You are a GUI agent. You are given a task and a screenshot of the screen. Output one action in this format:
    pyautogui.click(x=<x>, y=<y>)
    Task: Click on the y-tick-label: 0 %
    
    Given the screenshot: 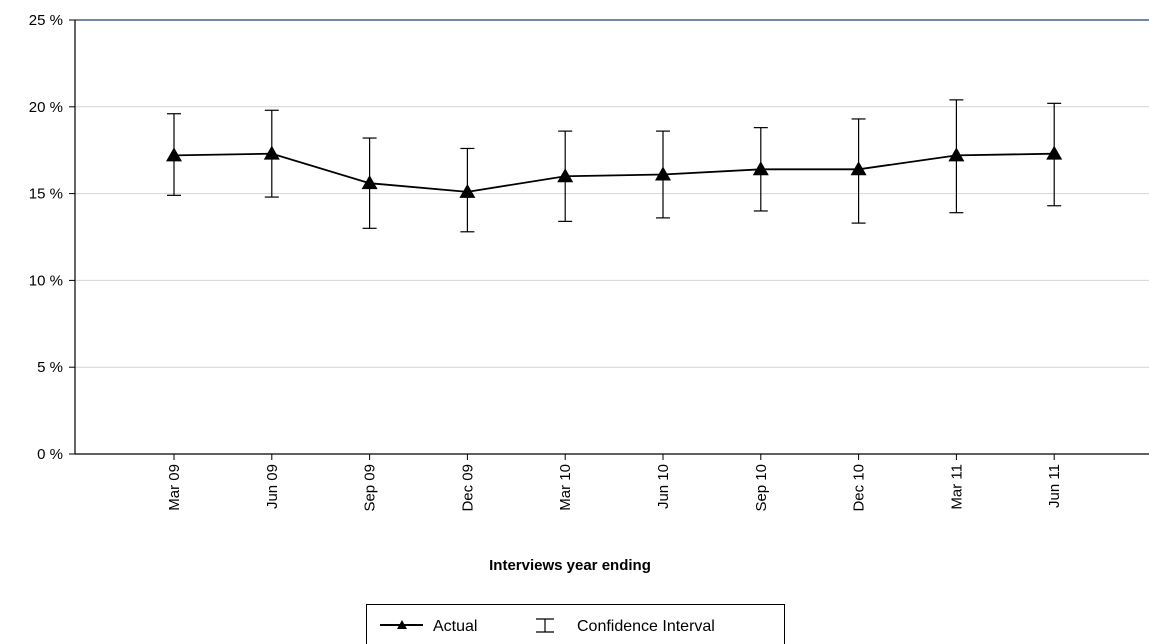 What is the action you would take?
    pyautogui.click(x=50, y=454)
    